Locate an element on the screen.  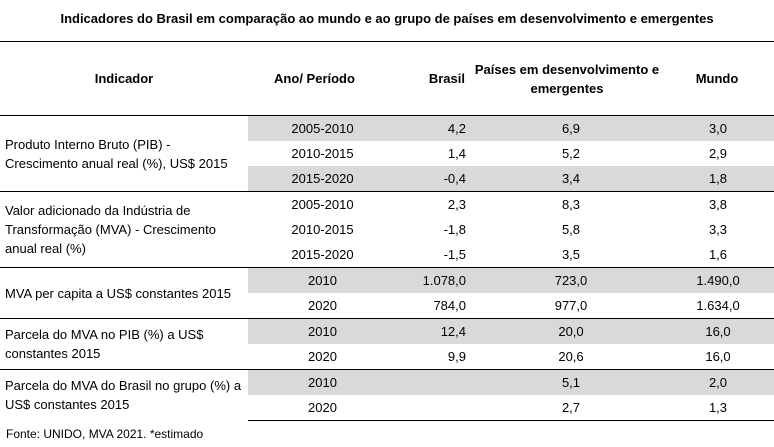
cell-brasil: 12,4 is located at coordinates (427, 331).